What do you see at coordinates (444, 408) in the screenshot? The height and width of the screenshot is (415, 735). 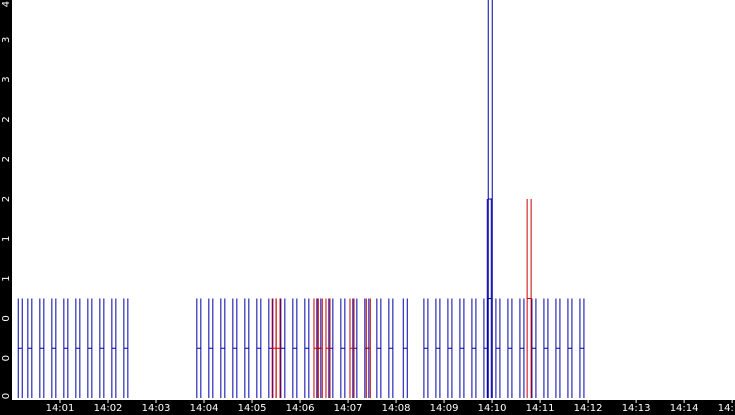 I see `x-tick-label: 14:09` at bounding box center [444, 408].